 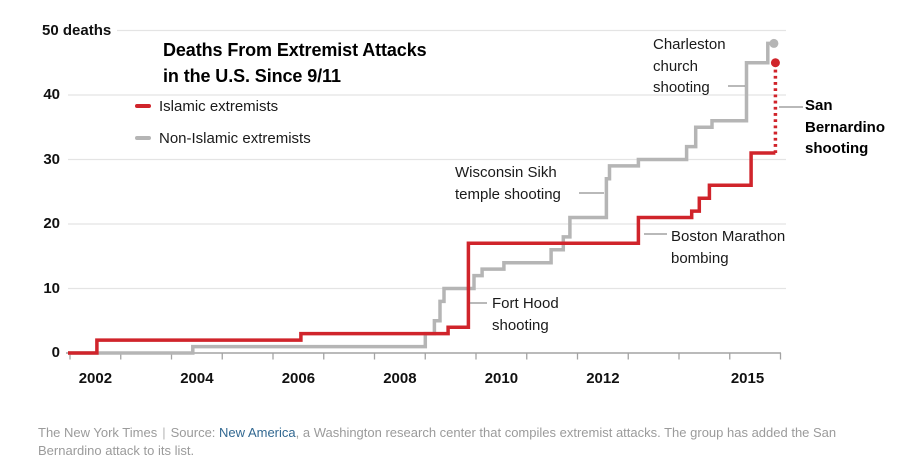 What do you see at coordinates (51, 223) in the screenshot?
I see `y-axis-label: 20` at bounding box center [51, 223].